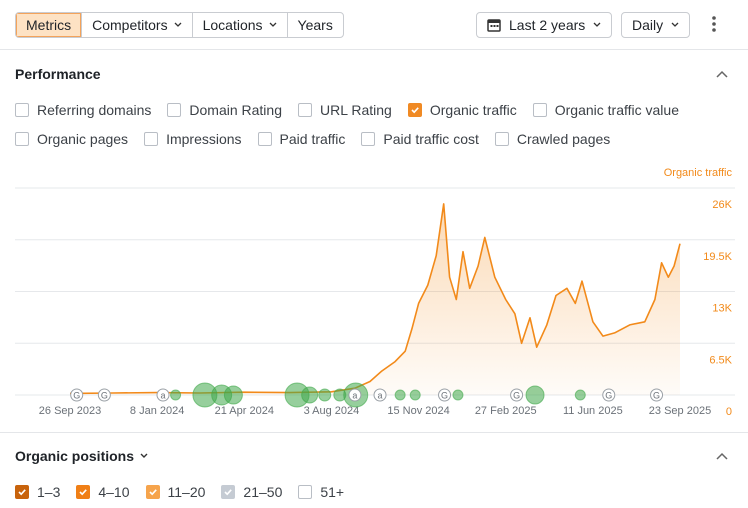  I want to click on position-filter: 1–3, so click(37, 492).